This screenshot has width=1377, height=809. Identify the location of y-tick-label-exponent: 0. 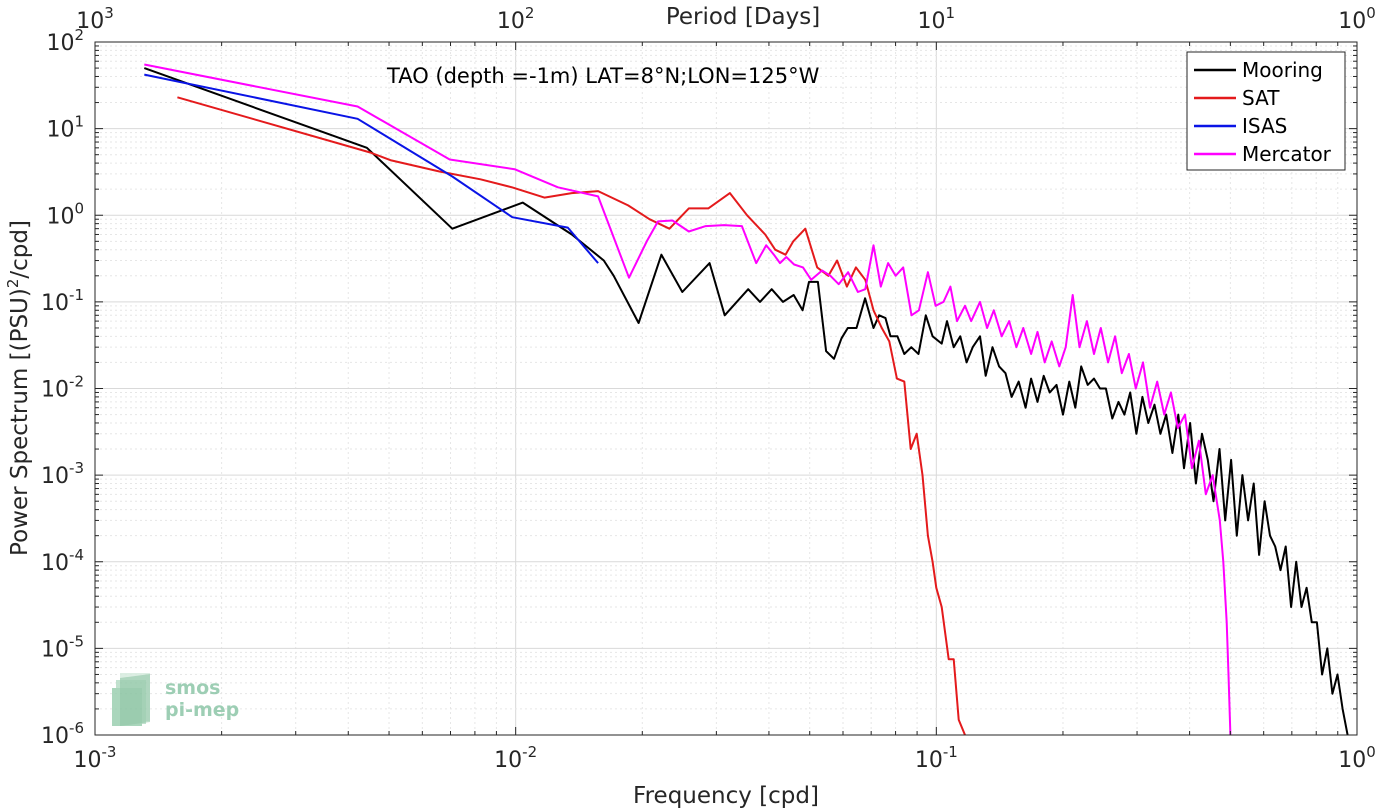
(79, 208).